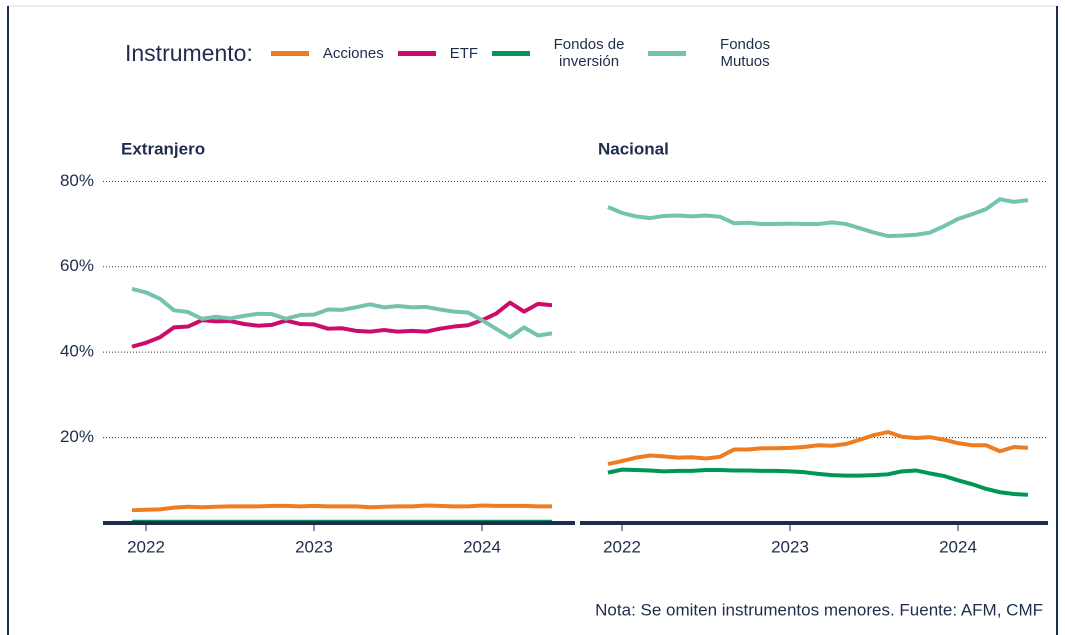  What do you see at coordinates (633, 148) in the screenshot?
I see `panel-title: Nacional` at bounding box center [633, 148].